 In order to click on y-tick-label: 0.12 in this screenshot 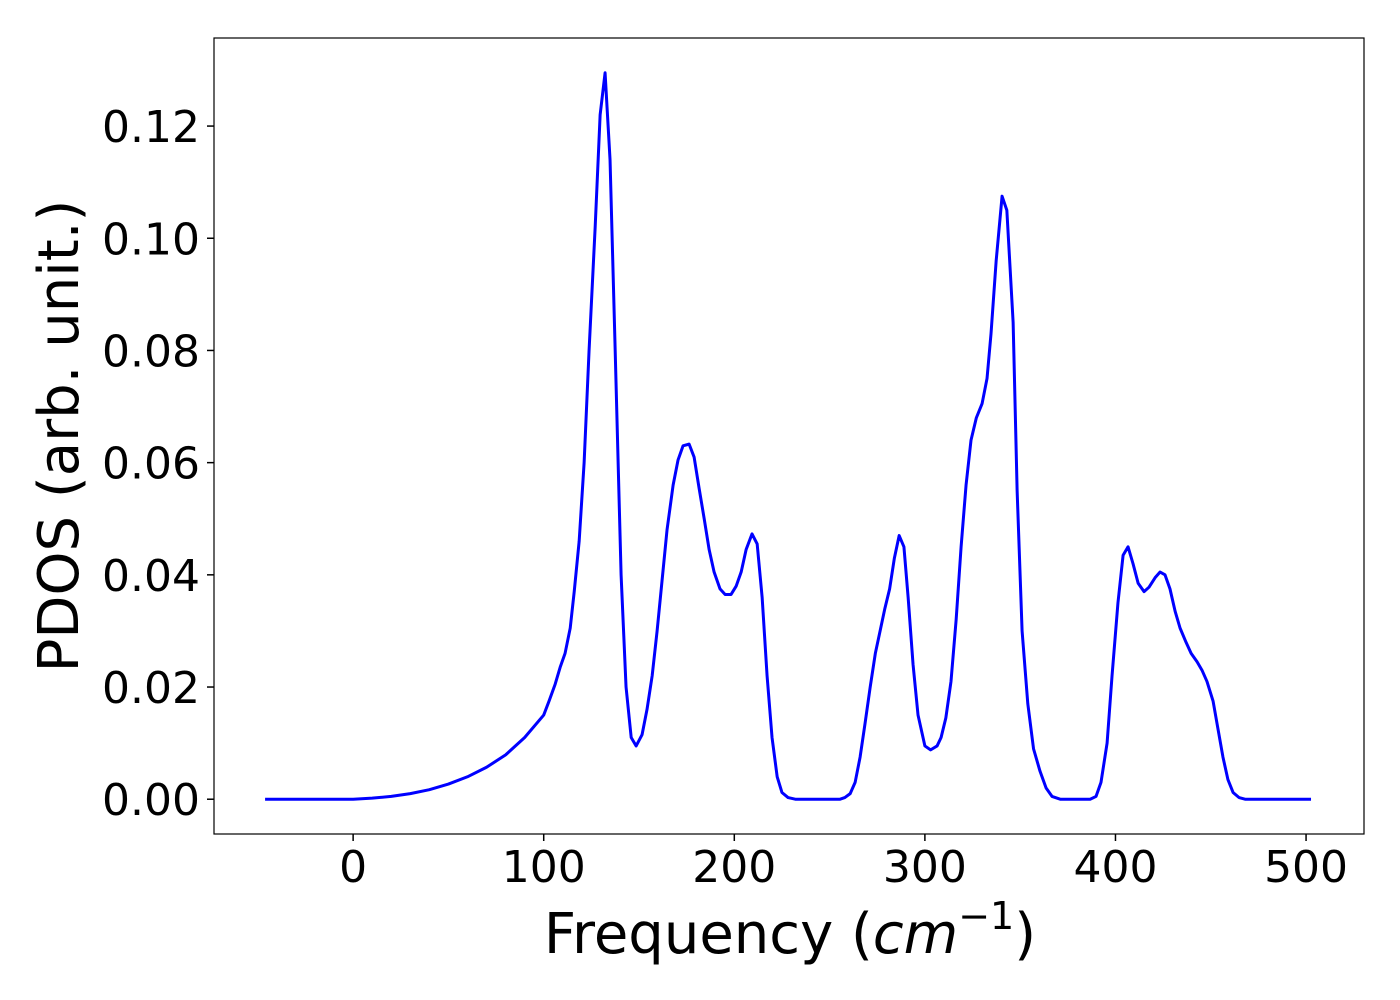, I will do `click(151, 127)`.